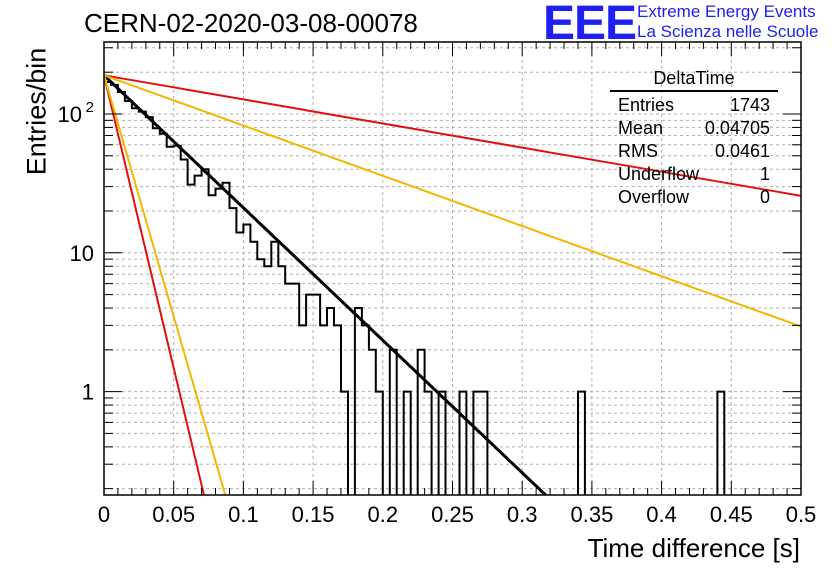 The width and height of the screenshot is (836, 572). What do you see at coordinates (654, 197) in the screenshot?
I see `stats-label: Overflow` at bounding box center [654, 197].